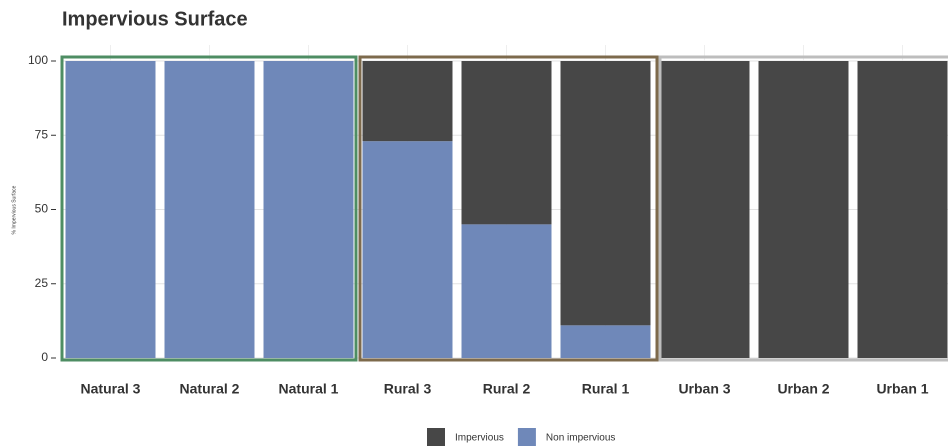 This screenshot has width=948, height=446. Describe the element at coordinates (309, 389) in the screenshot. I see `x-tick-label: Natural 1` at that location.